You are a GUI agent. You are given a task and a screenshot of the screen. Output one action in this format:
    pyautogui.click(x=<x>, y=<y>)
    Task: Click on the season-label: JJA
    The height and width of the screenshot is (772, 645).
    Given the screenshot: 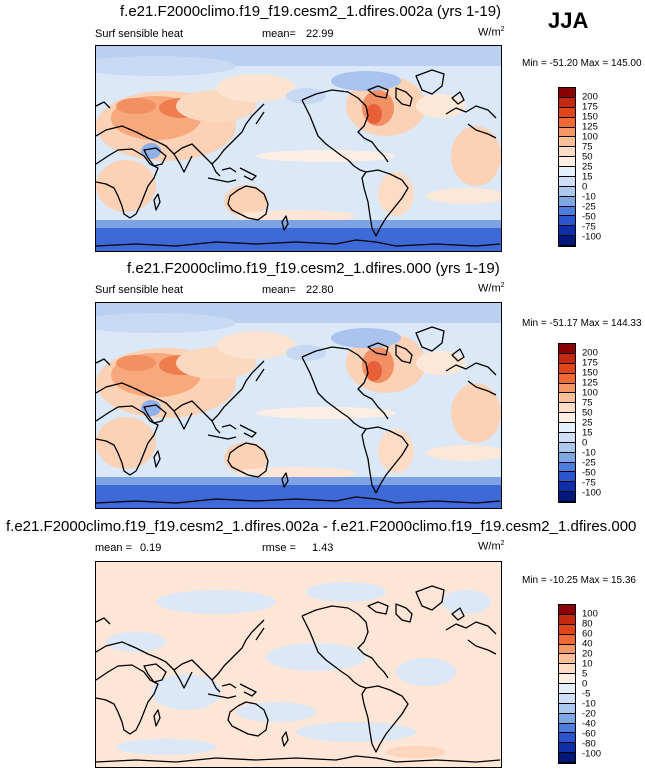 What is the action you would take?
    pyautogui.click(x=568, y=20)
    